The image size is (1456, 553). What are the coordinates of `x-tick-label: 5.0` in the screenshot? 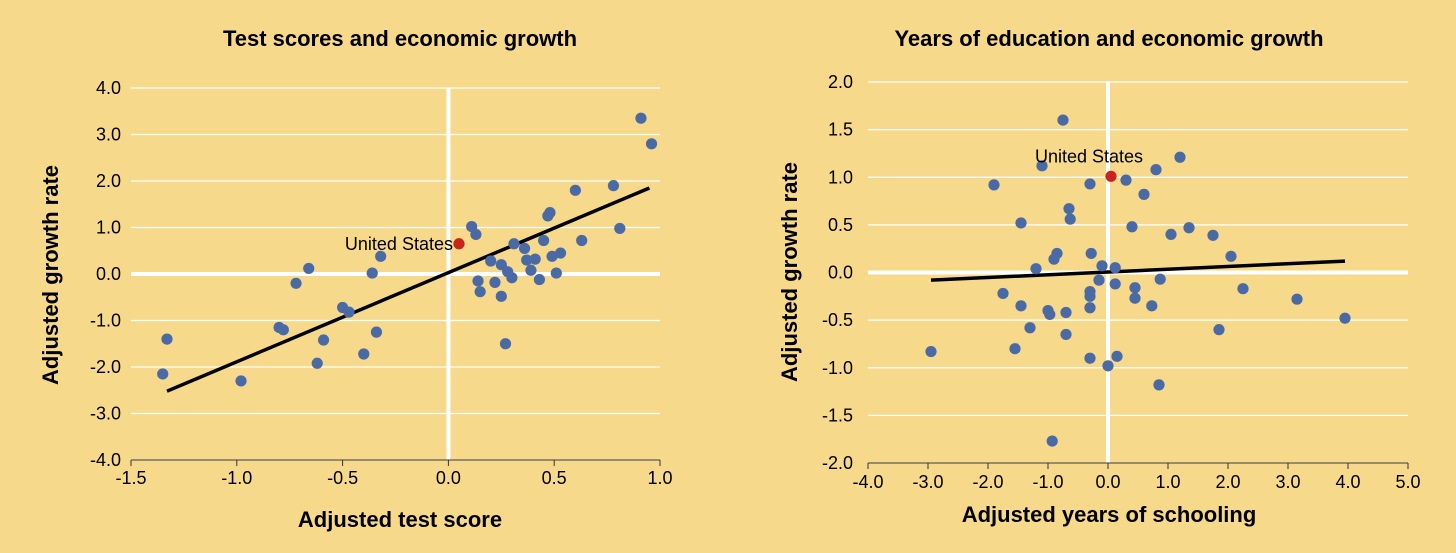 It's located at (1407, 482).